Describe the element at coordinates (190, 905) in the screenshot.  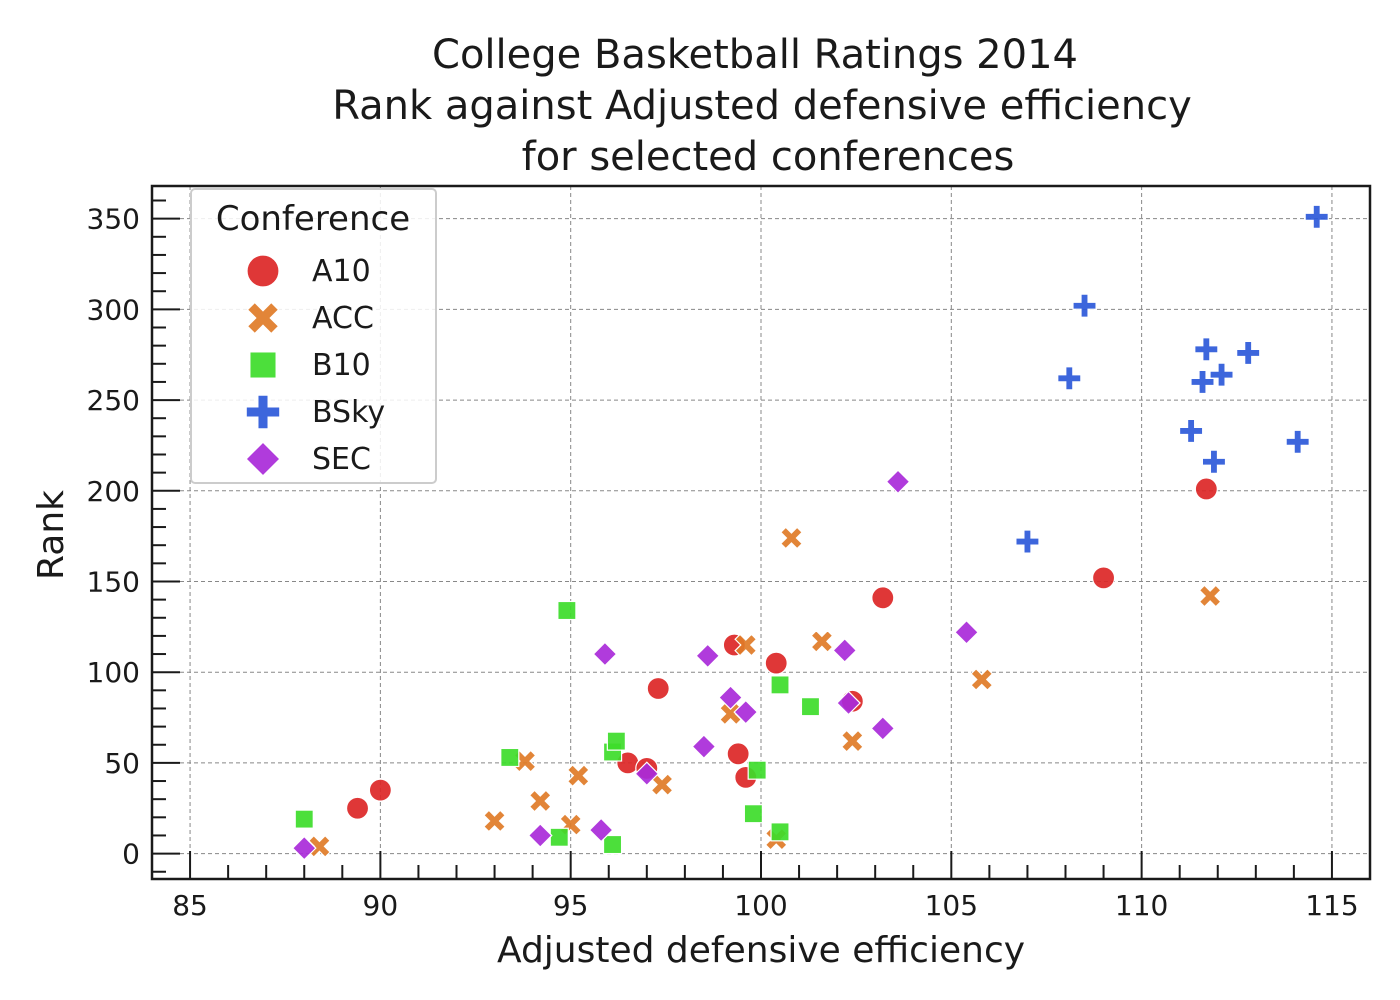
I see `x-tick-label: 85` at that location.